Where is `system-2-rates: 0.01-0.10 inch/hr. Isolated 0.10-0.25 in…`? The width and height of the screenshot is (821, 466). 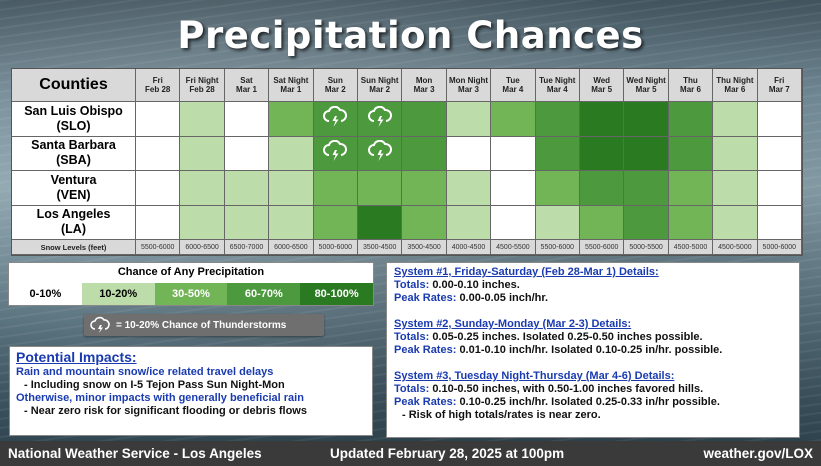 system-2-rates: 0.01-0.10 inch/hr. Isolated 0.10-0.25 in… is located at coordinates (591, 350).